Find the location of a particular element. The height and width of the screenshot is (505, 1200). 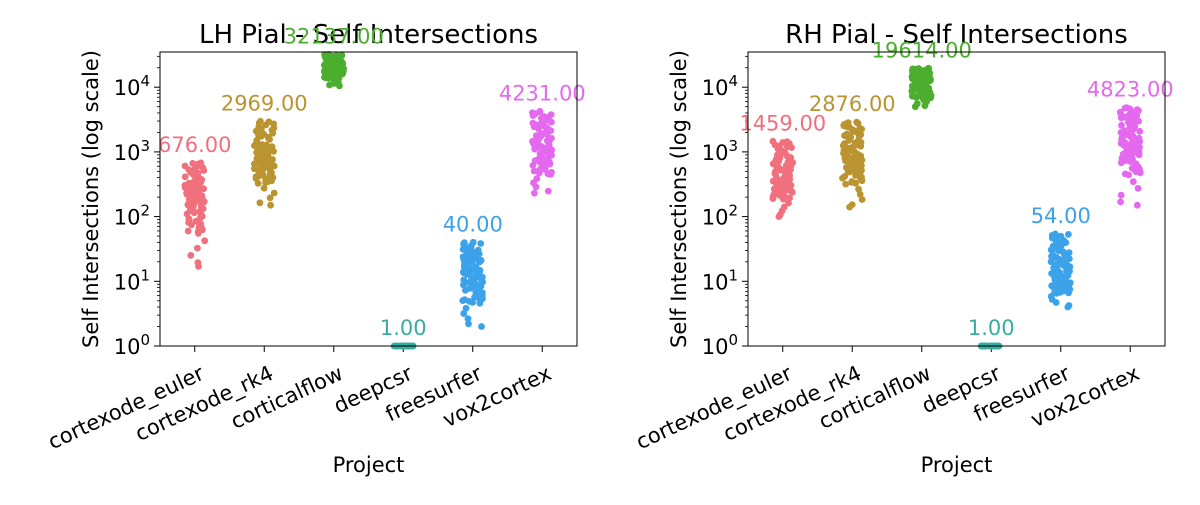

y-axis-label: Self Intersections (log scale) is located at coordinates (679, 199).